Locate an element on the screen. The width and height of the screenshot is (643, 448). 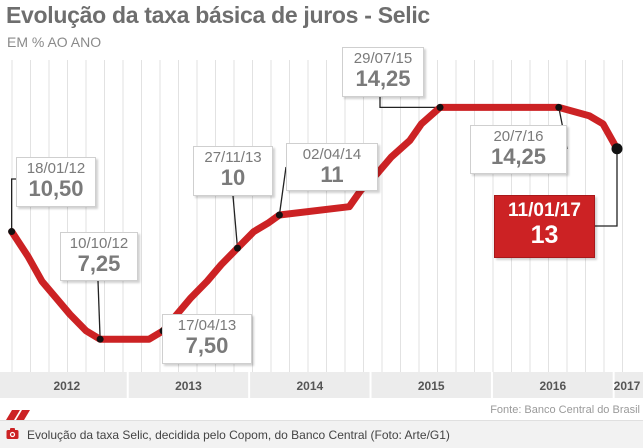
rate-callout: 02/04/14 11 is located at coordinates (332, 167).